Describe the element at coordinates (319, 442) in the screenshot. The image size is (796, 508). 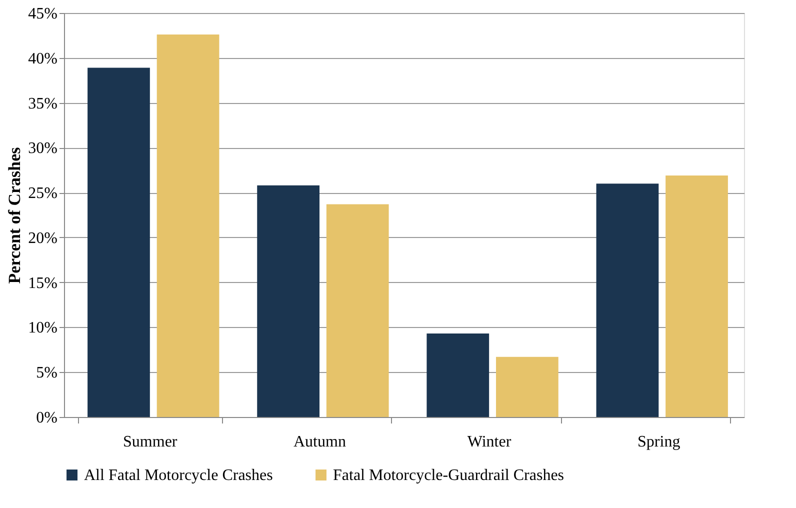
I see `x-tick-label: Autumn` at that location.